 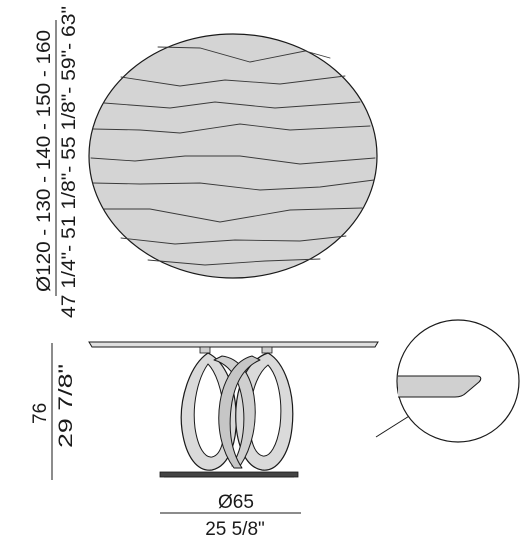 What do you see at coordinates (236, 502) in the screenshot?
I see `base-diameter-metric-label: Ø65` at bounding box center [236, 502].